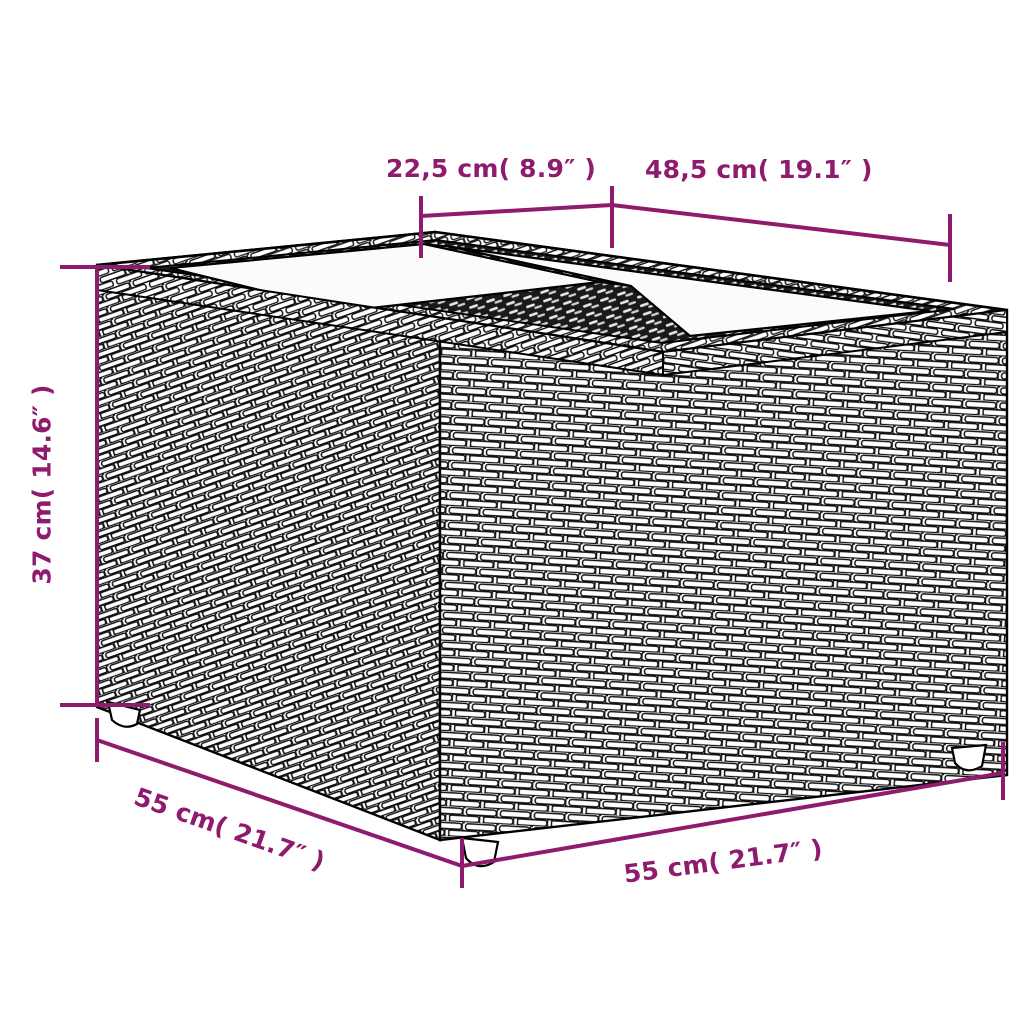 The width and height of the screenshot is (1024, 1024). I want to click on table-feet, so click(547, 784).